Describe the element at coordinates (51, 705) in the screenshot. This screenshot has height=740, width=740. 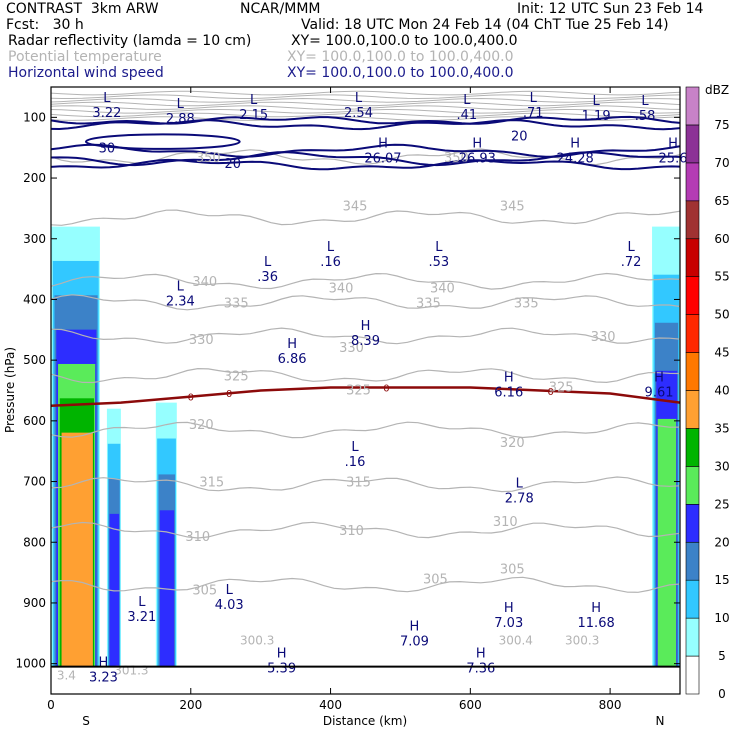
I see `x-tick-label: 0` at that location.